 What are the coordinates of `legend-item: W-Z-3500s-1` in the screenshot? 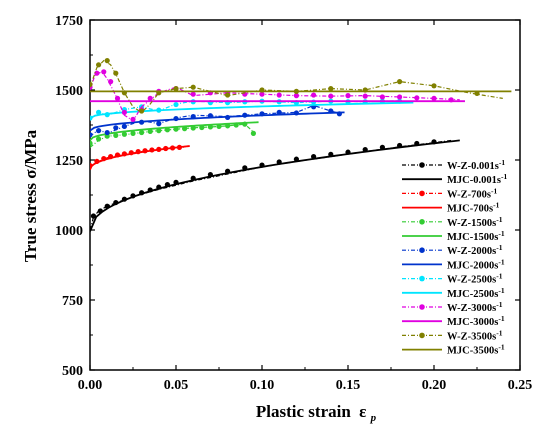 It's located at (452, 335).